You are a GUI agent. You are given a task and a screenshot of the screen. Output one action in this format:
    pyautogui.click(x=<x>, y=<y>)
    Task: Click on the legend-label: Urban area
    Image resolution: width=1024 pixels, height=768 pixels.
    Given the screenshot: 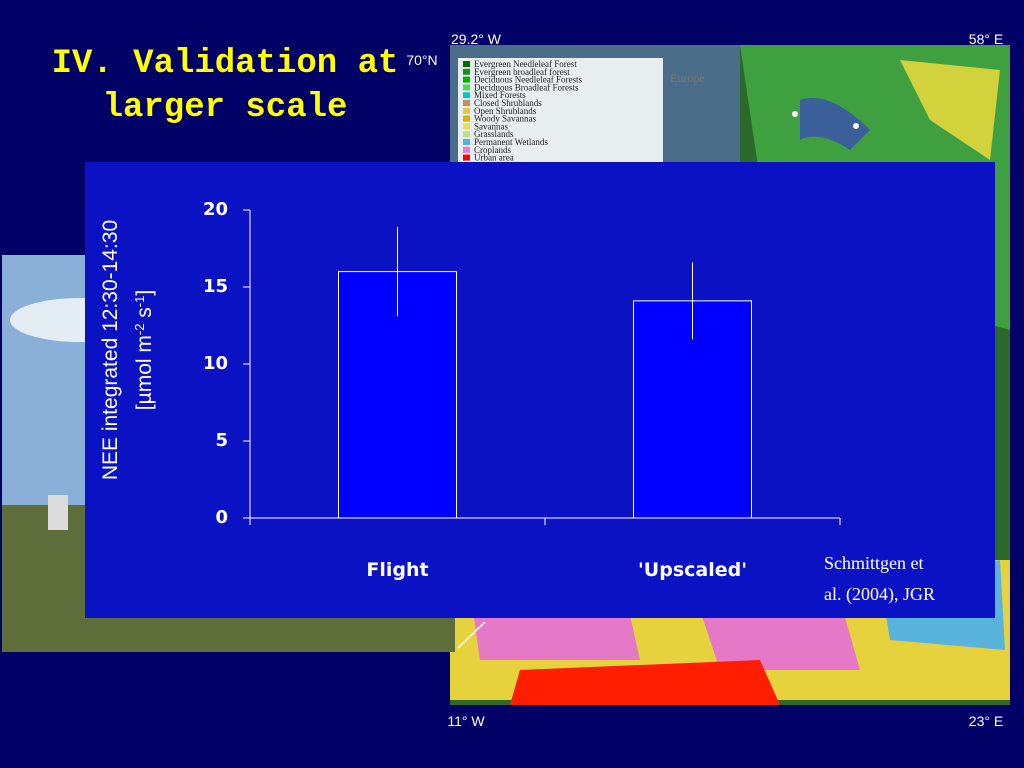 What is the action you would take?
    pyautogui.click(x=494, y=158)
    